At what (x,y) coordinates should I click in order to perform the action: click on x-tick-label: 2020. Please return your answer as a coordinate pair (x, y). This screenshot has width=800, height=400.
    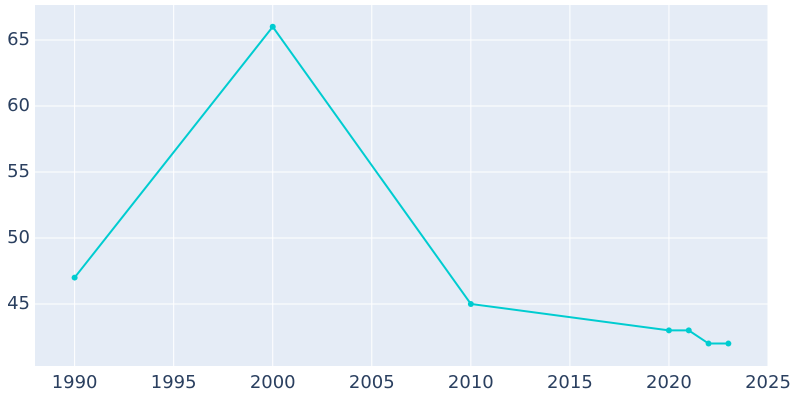
    Looking at the image, I should click on (669, 382).